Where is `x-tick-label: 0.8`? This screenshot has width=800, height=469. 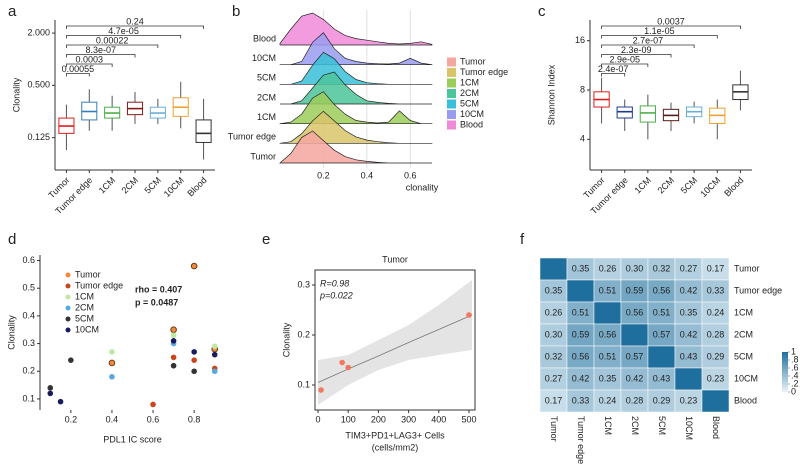
x-tick-label: 0.8 is located at coordinates (194, 419).